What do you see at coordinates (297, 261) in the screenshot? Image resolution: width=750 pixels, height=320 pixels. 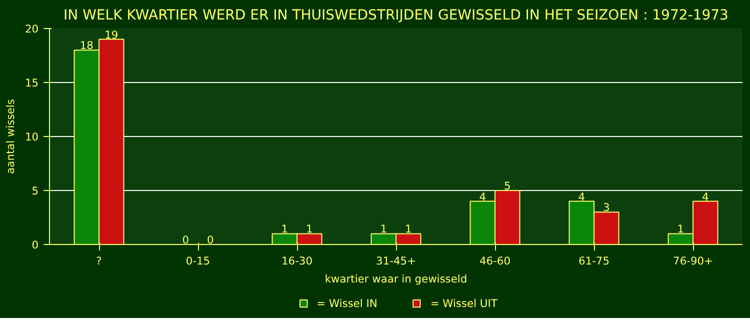 I see `x-tick-label: 16-30` at bounding box center [297, 261].